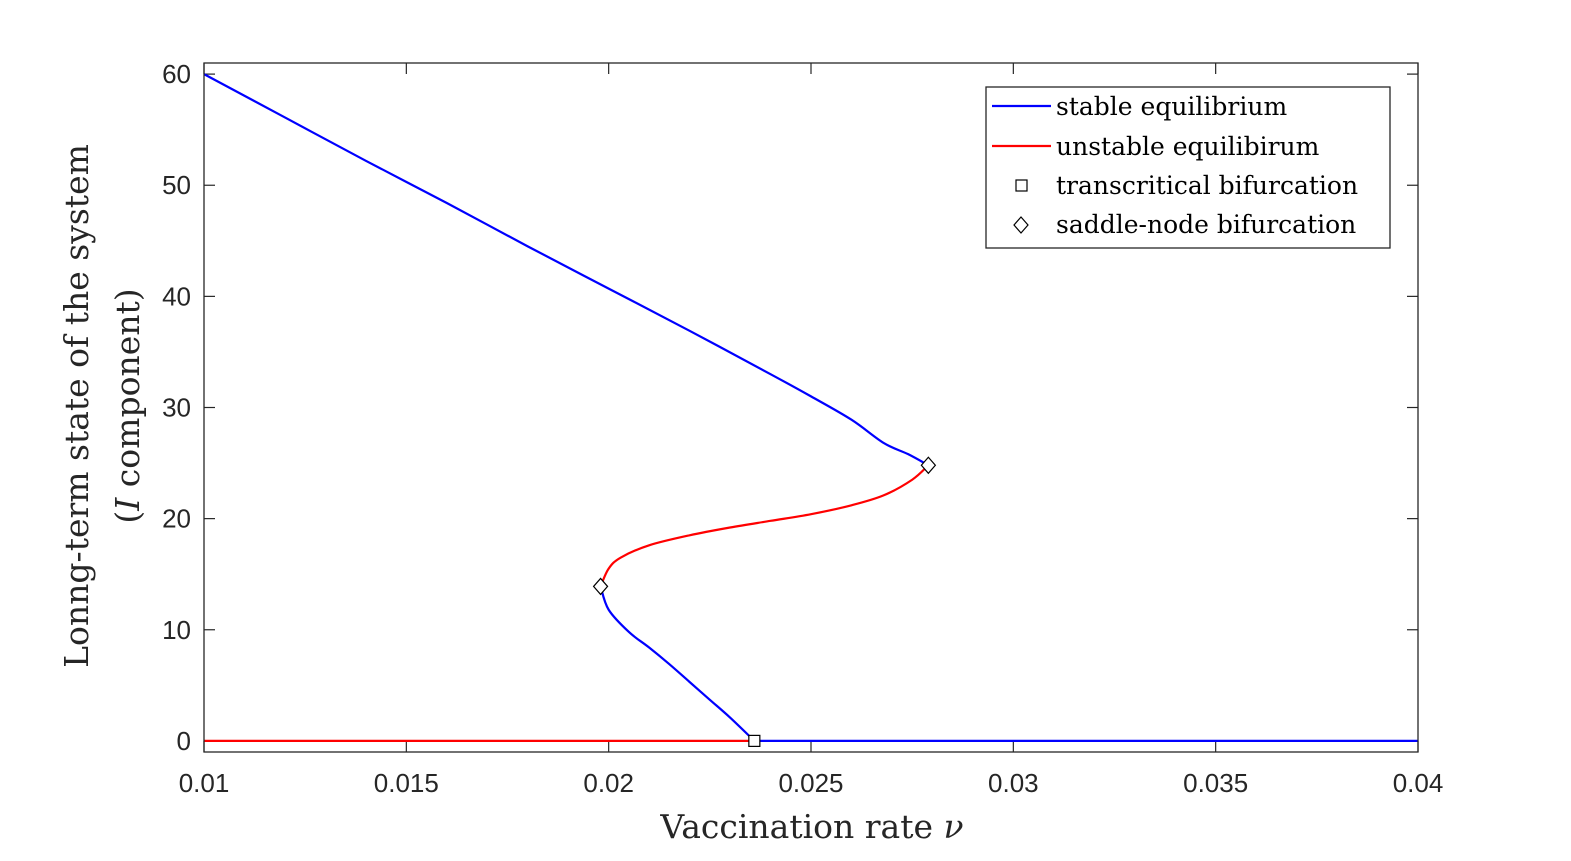 The width and height of the screenshot is (1571, 861). What do you see at coordinates (796, 826) in the screenshot?
I see `x-axis-title-text: Vaccination rate` at bounding box center [796, 826].